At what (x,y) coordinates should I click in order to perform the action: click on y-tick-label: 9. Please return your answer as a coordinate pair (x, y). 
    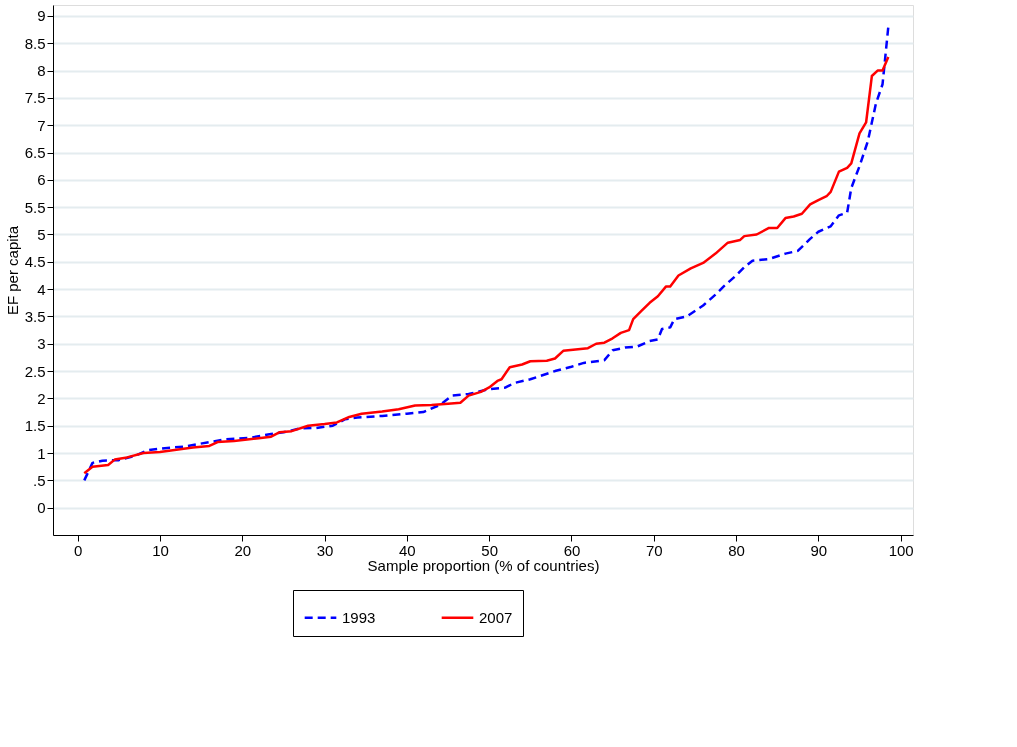
    Looking at the image, I should click on (41, 16).